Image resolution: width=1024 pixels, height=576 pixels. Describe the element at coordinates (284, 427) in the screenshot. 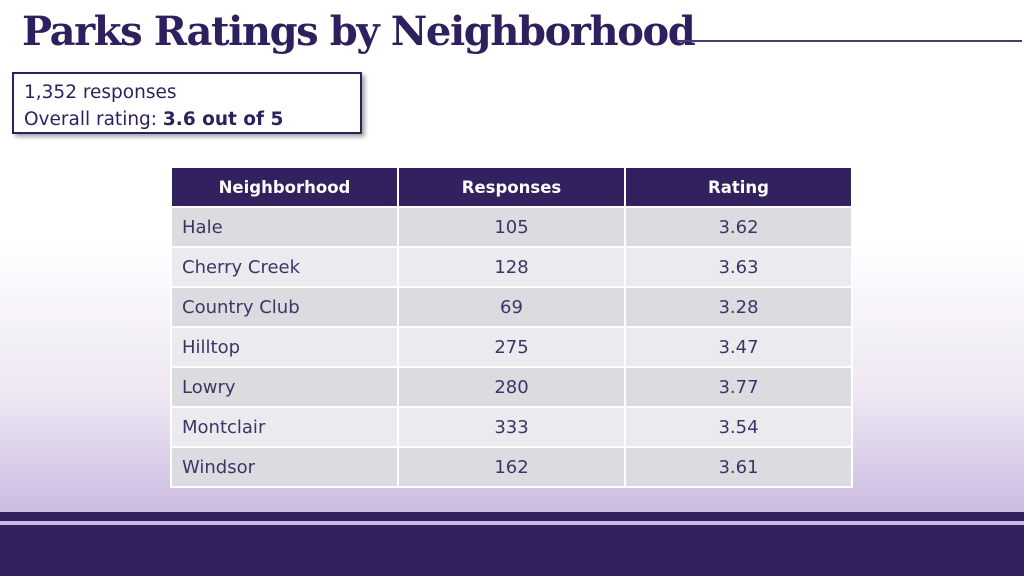

I see `neighborhood-cell: Montclair` at that location.